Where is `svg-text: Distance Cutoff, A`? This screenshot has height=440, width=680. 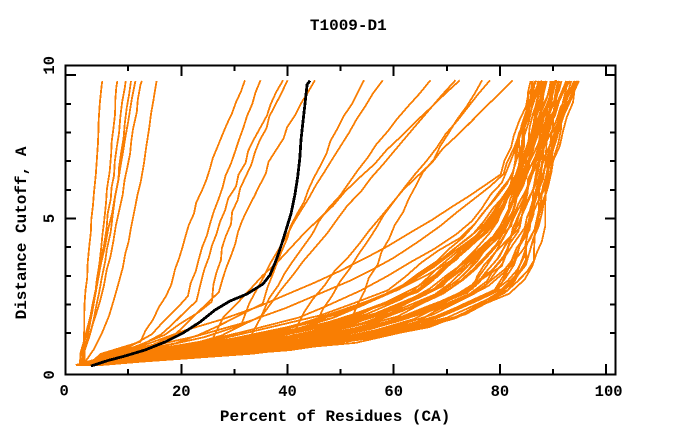 svg-text: Distance Cutoff, A is located at coordinates (22, 232).